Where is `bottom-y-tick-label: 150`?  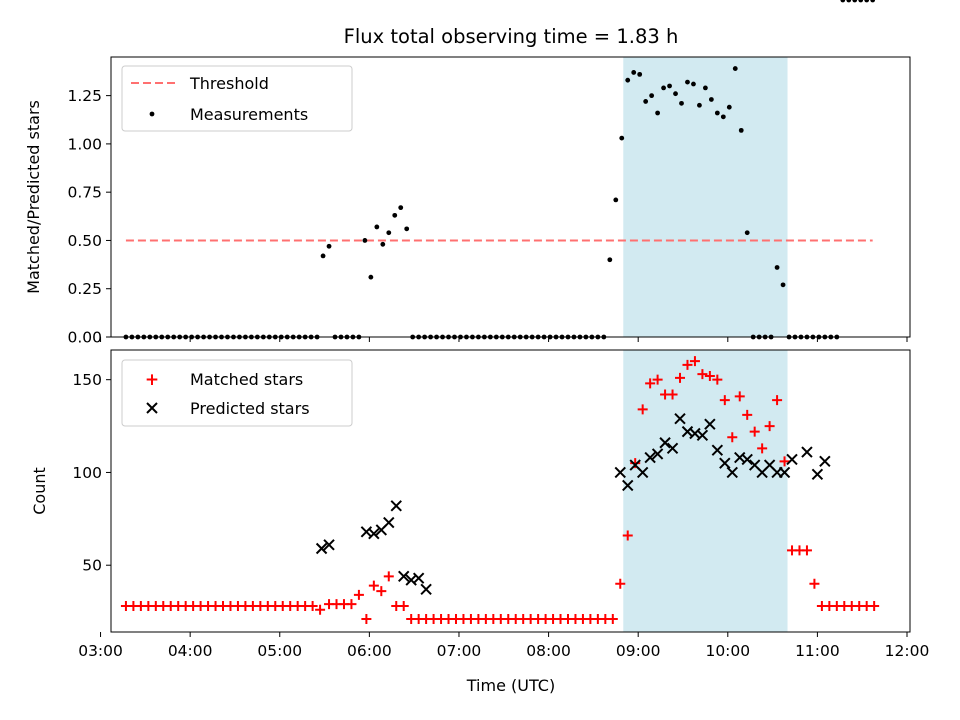 bottom-y-tick-label: 150 is located at coordinates (87, 380).